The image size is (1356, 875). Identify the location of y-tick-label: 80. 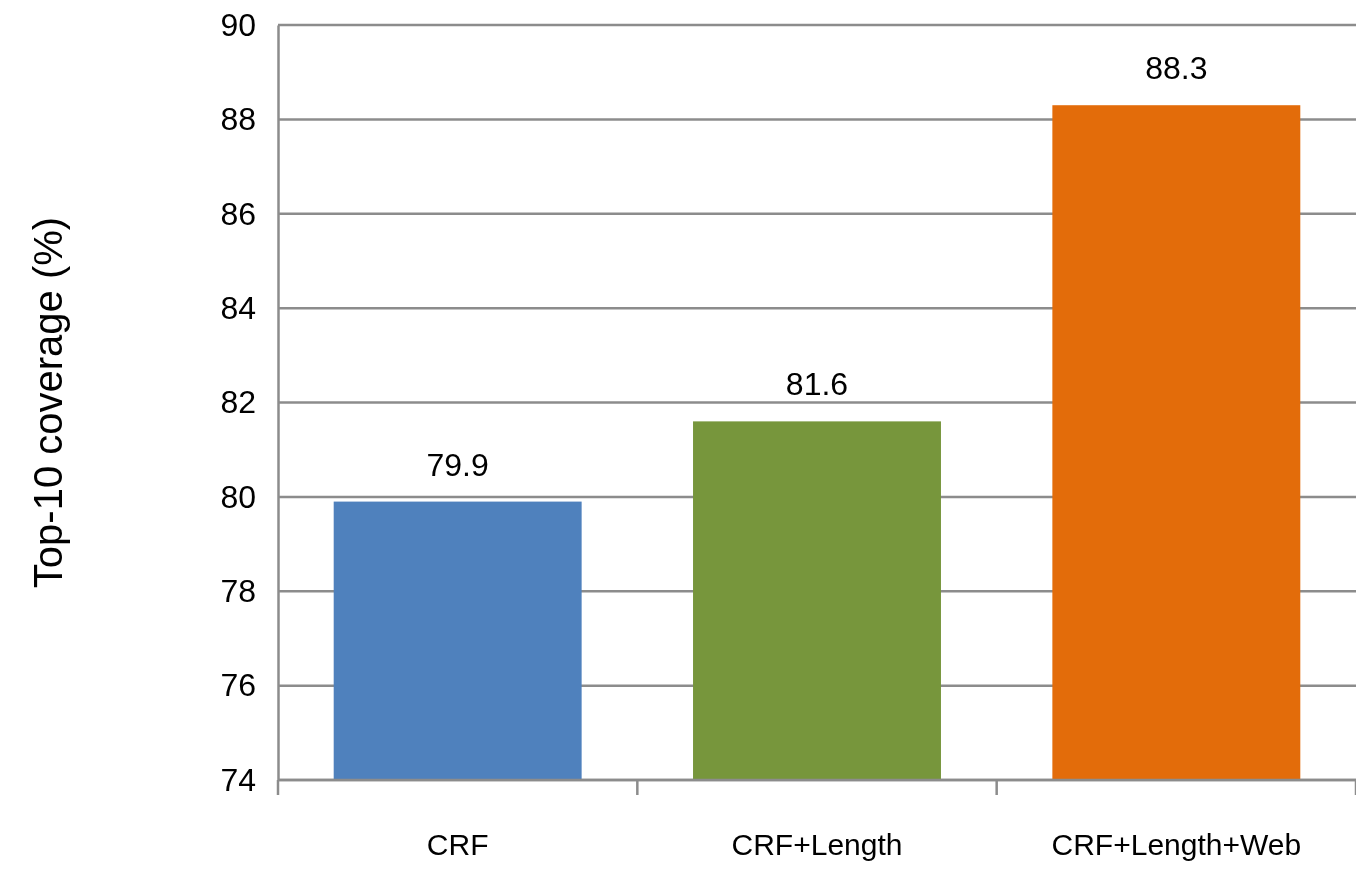
(238, 496).